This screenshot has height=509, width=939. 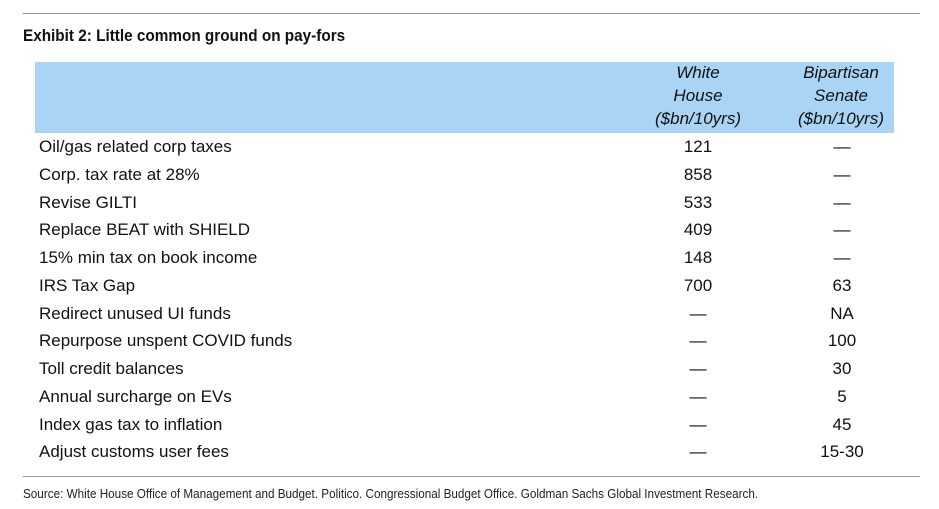 I want to click on senate-value: NA, so click(x=842, y=313).